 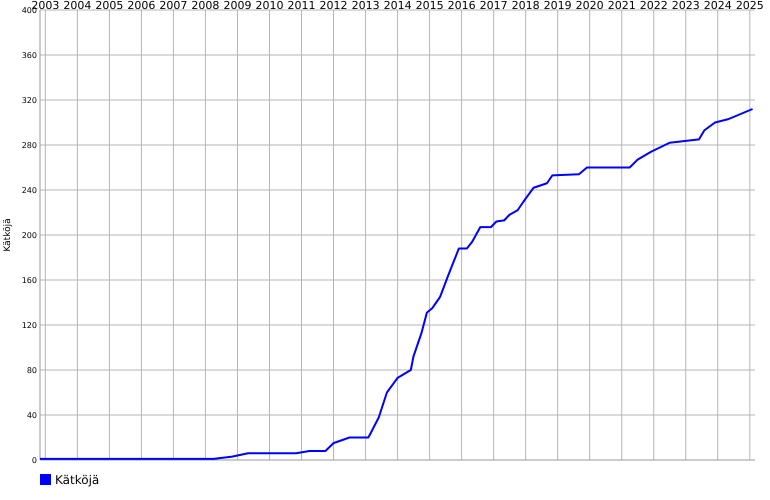 What do you see at coordinates (398, 6) in the screenshot?
I see `x-tick-label: 2014` at bounding box center [398, 6].